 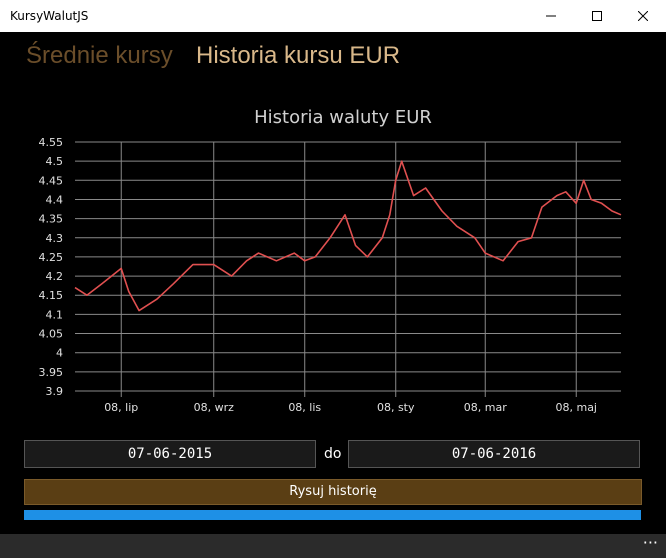 I want to click on window-title: KursyWalutJS, so click(x=49, y=16).